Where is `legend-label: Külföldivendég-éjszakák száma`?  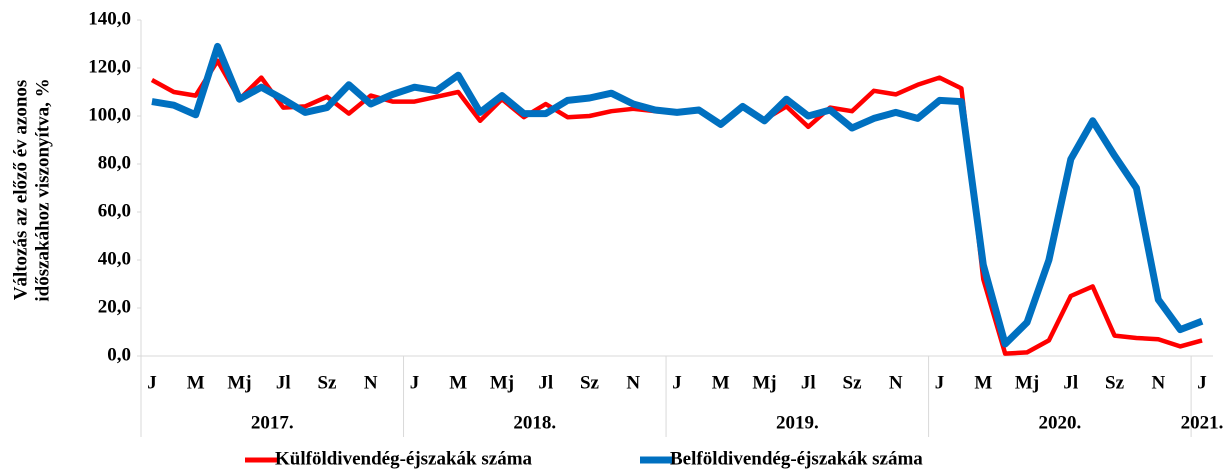
legend-label: Külföldivendég-éjszakák száma is located at coordinates (404, 458).